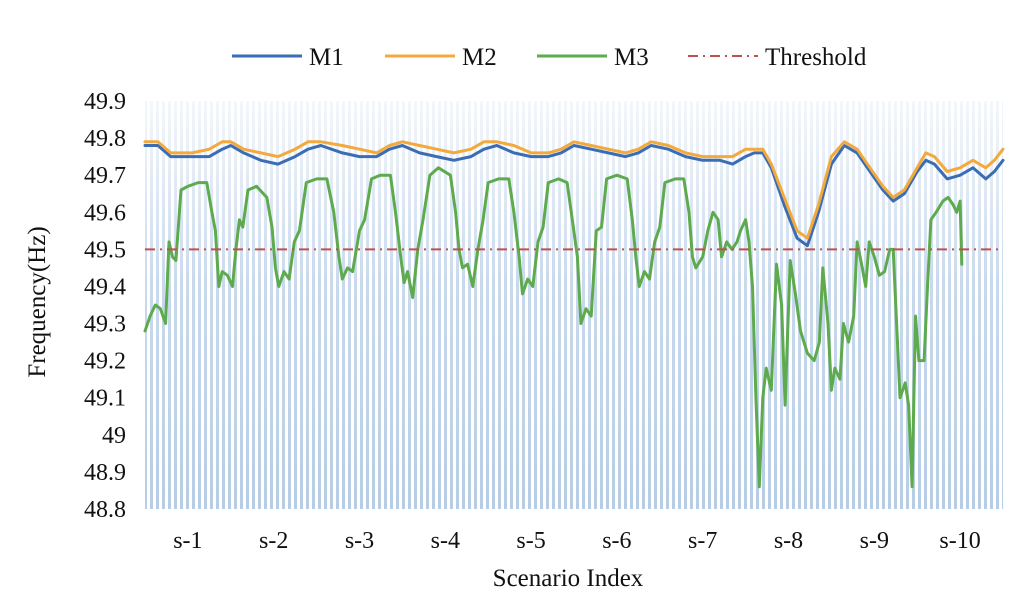 This screenshot has height=612, width=1026. Describe the element at coordinates (816, 57) in the screenshot. I see `legend-label-threshold: Threshold` at that location.